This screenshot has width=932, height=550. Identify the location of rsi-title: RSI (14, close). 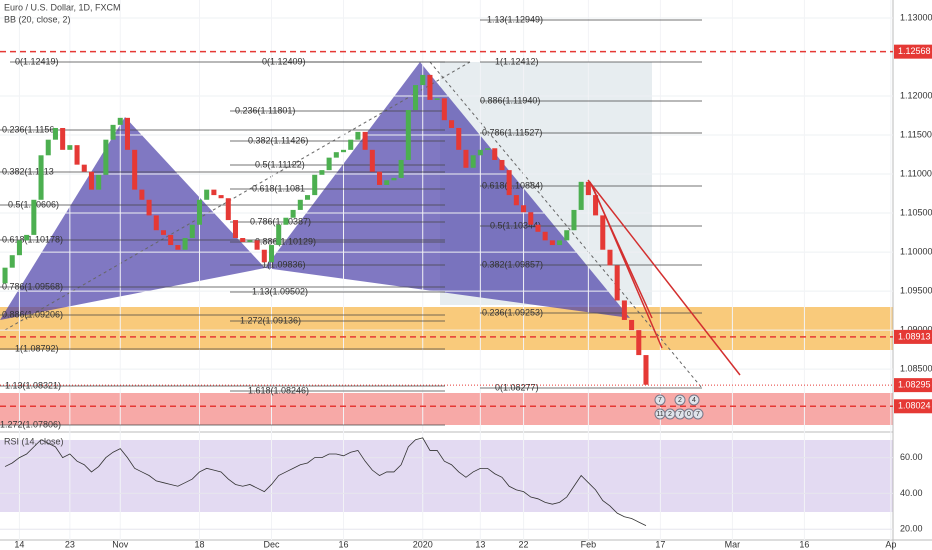
(34, 441).